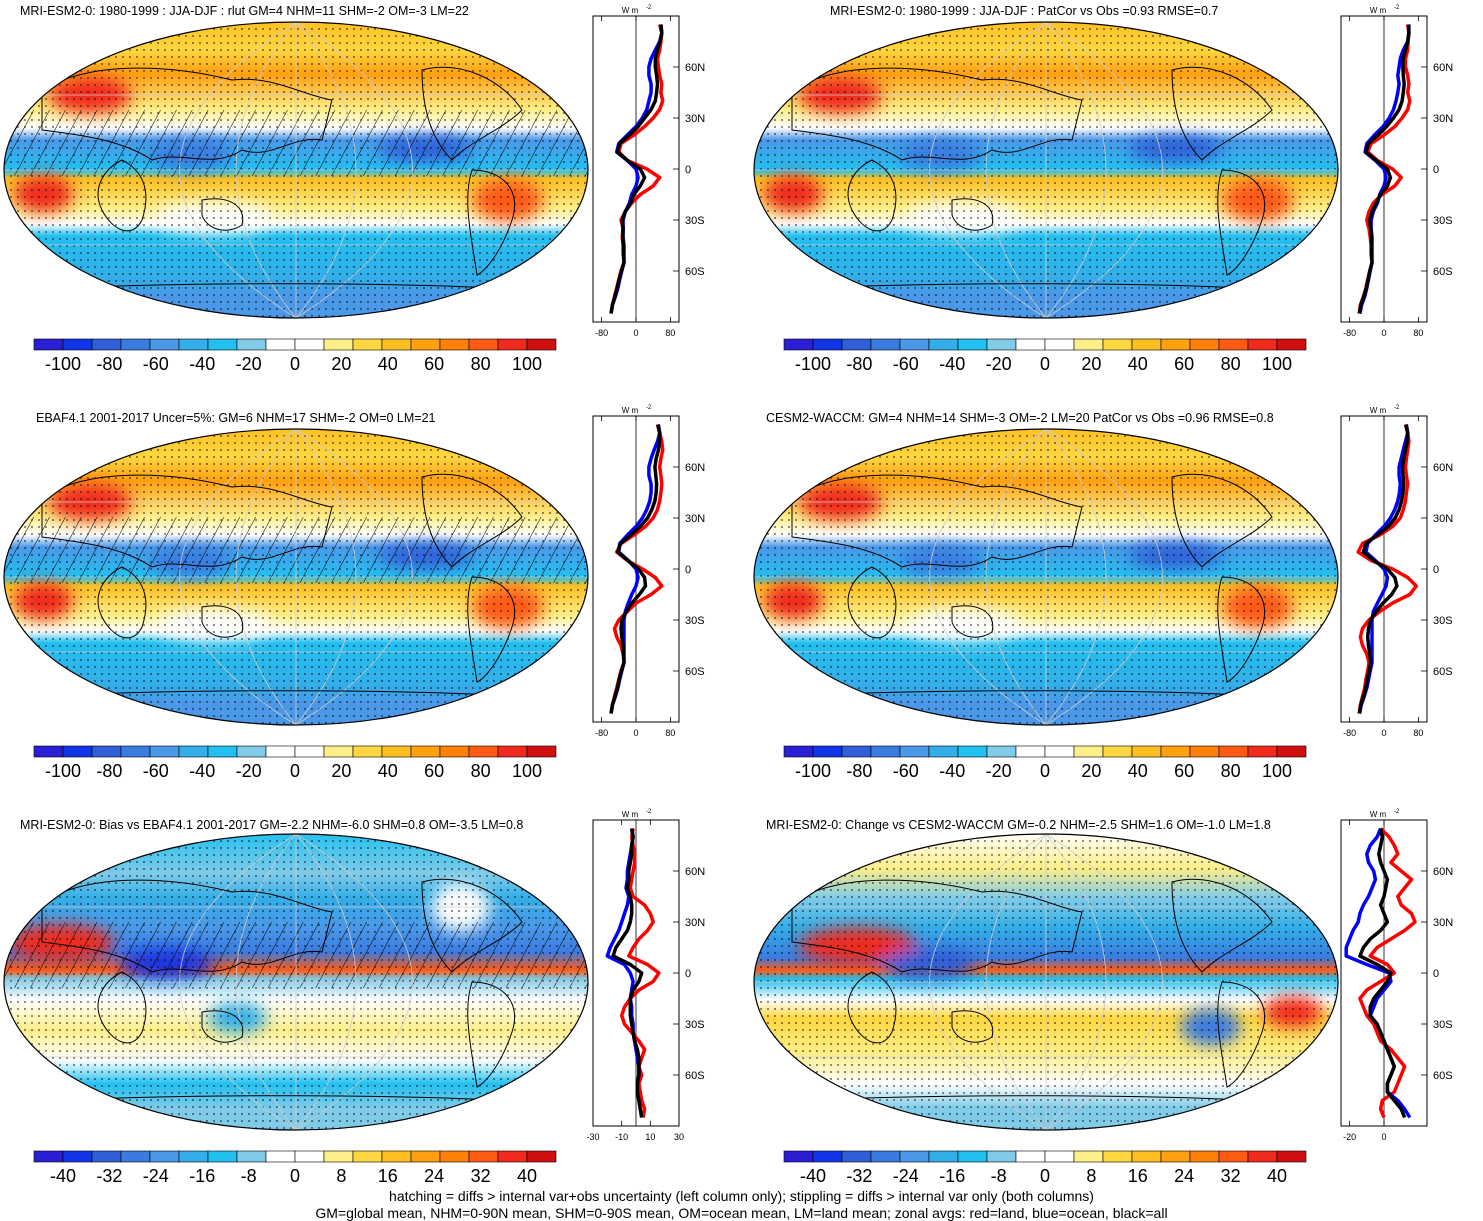  What do you see at coordinates (592, 1137) in the screenshot?
I see `zonal-xtick-label: -30` at bounding box center [592, 1137].